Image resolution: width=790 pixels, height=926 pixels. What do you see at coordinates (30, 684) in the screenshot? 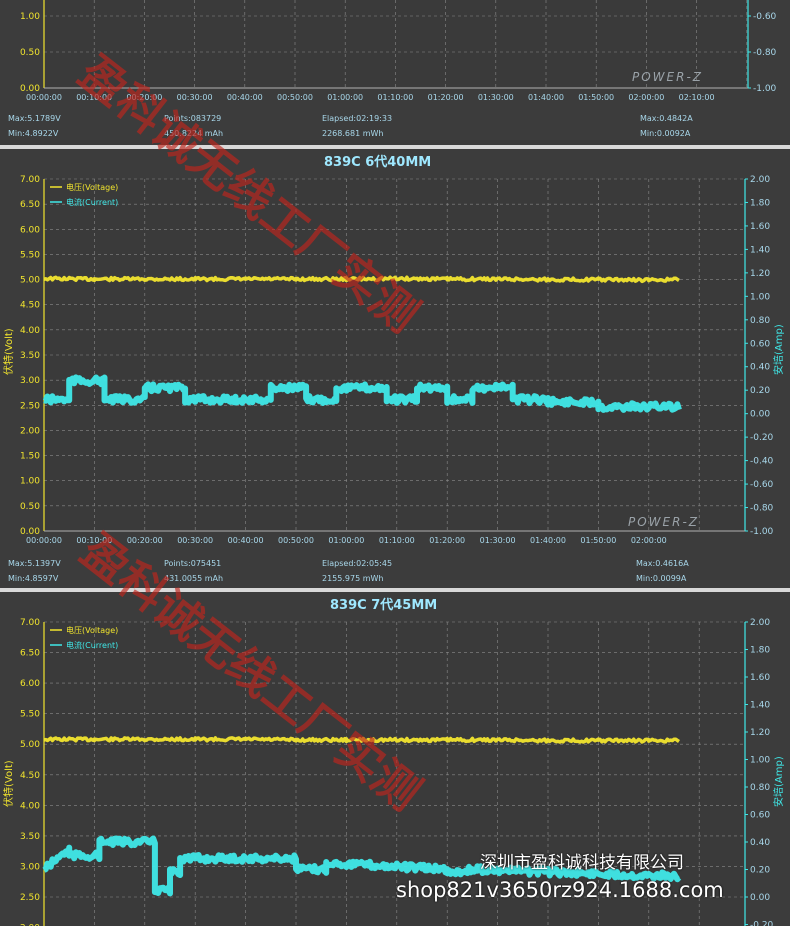
I see `y-tick-label: 6.00` at bounding box center [30, 684].